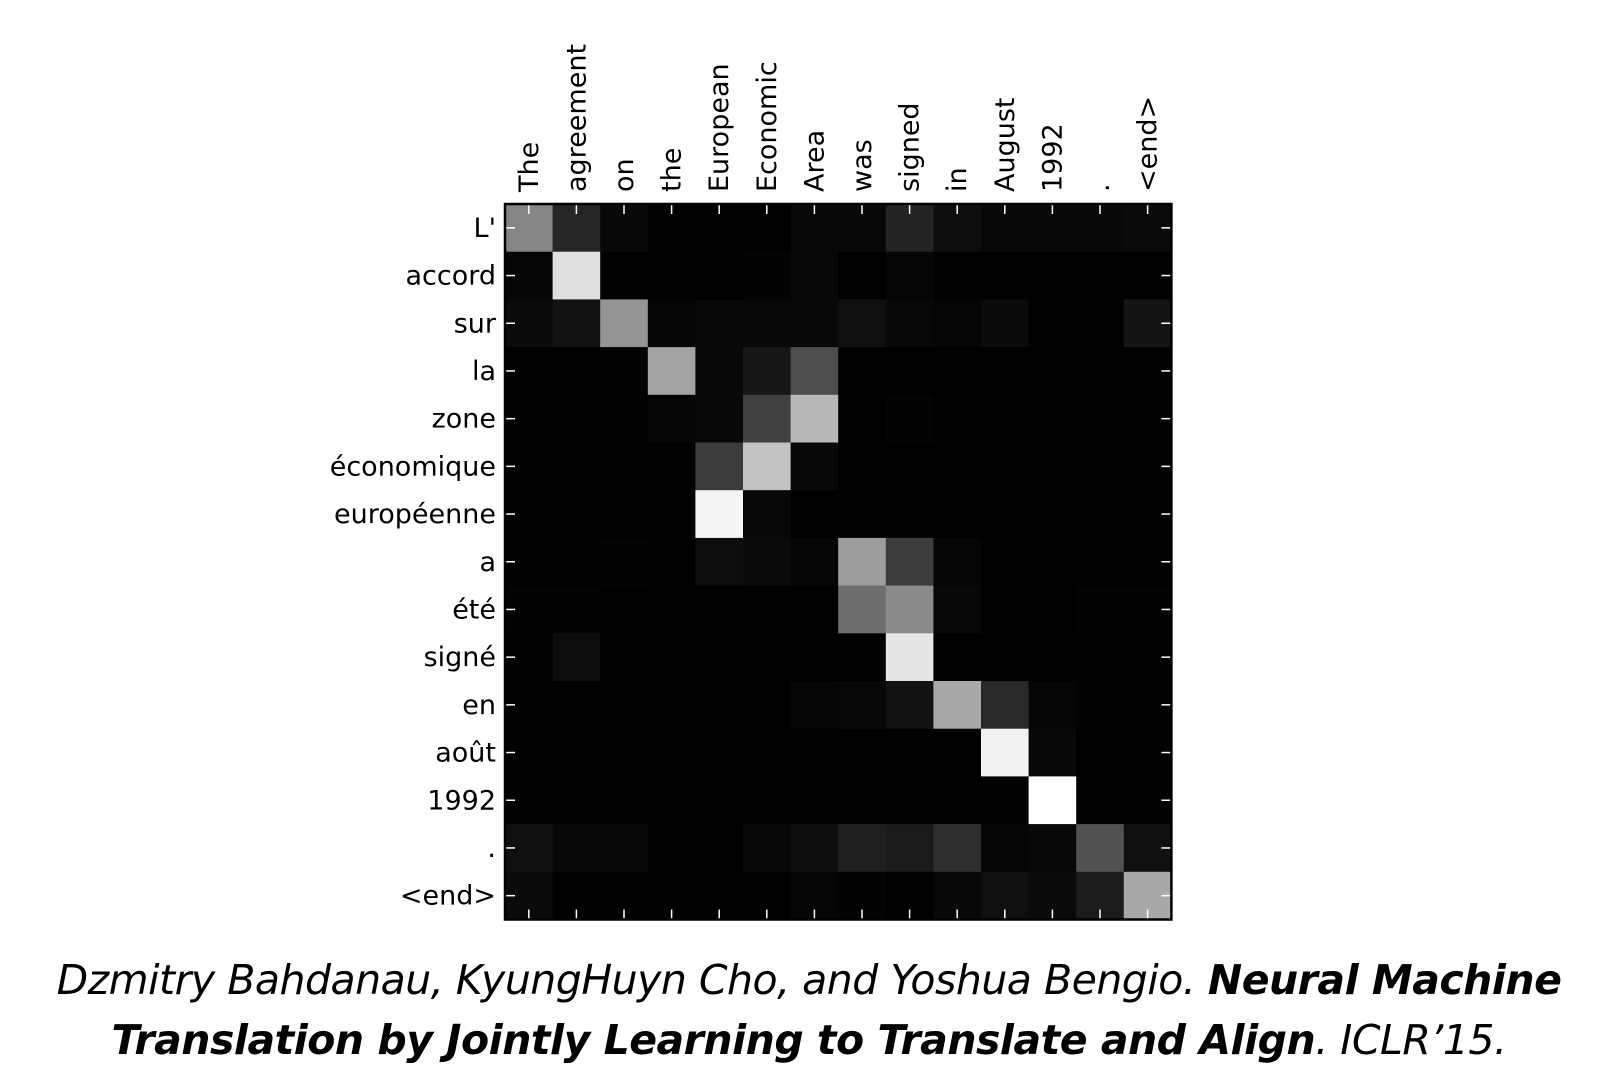 The width and height of the screenshot is (1618, 1084). What do you see at coordinates (1052, 157) in the screenshot?
I see `x-tick-label: 1992` at bounding box center [1052, 157].